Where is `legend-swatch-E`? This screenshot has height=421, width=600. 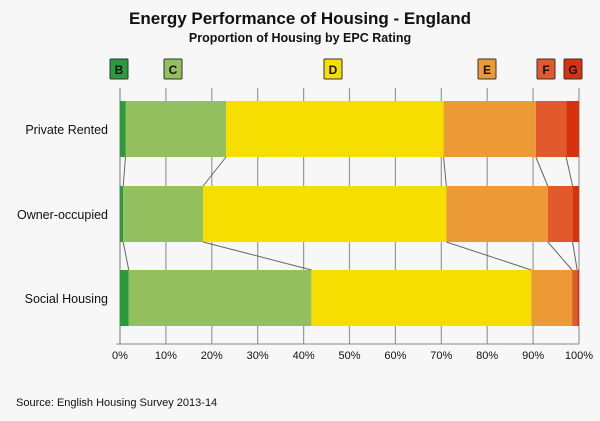
legend-swatch-E is located at coordinates (487, 69).